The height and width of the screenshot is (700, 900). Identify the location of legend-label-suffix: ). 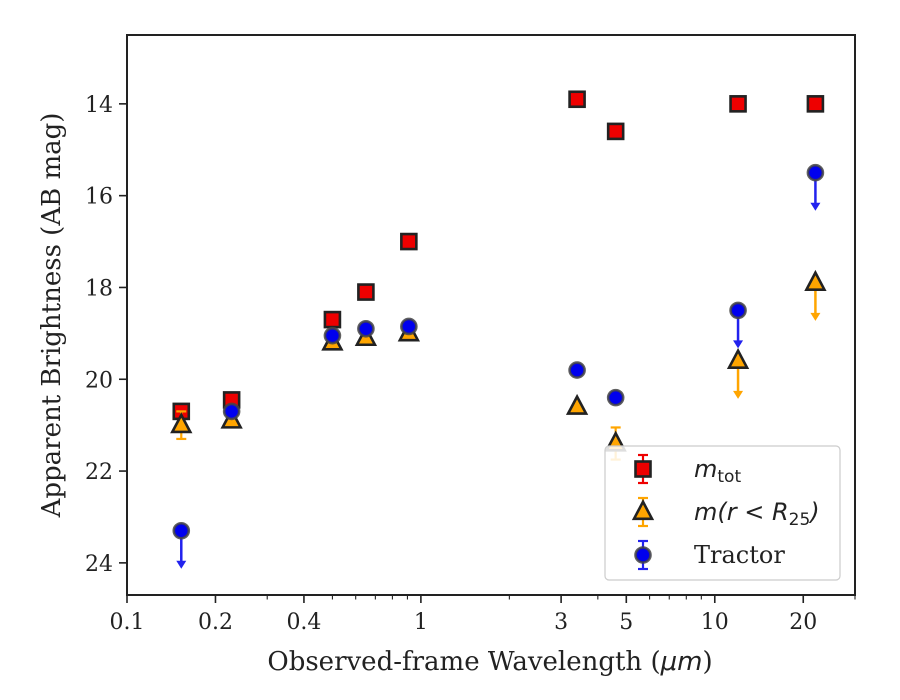
(813, 512).